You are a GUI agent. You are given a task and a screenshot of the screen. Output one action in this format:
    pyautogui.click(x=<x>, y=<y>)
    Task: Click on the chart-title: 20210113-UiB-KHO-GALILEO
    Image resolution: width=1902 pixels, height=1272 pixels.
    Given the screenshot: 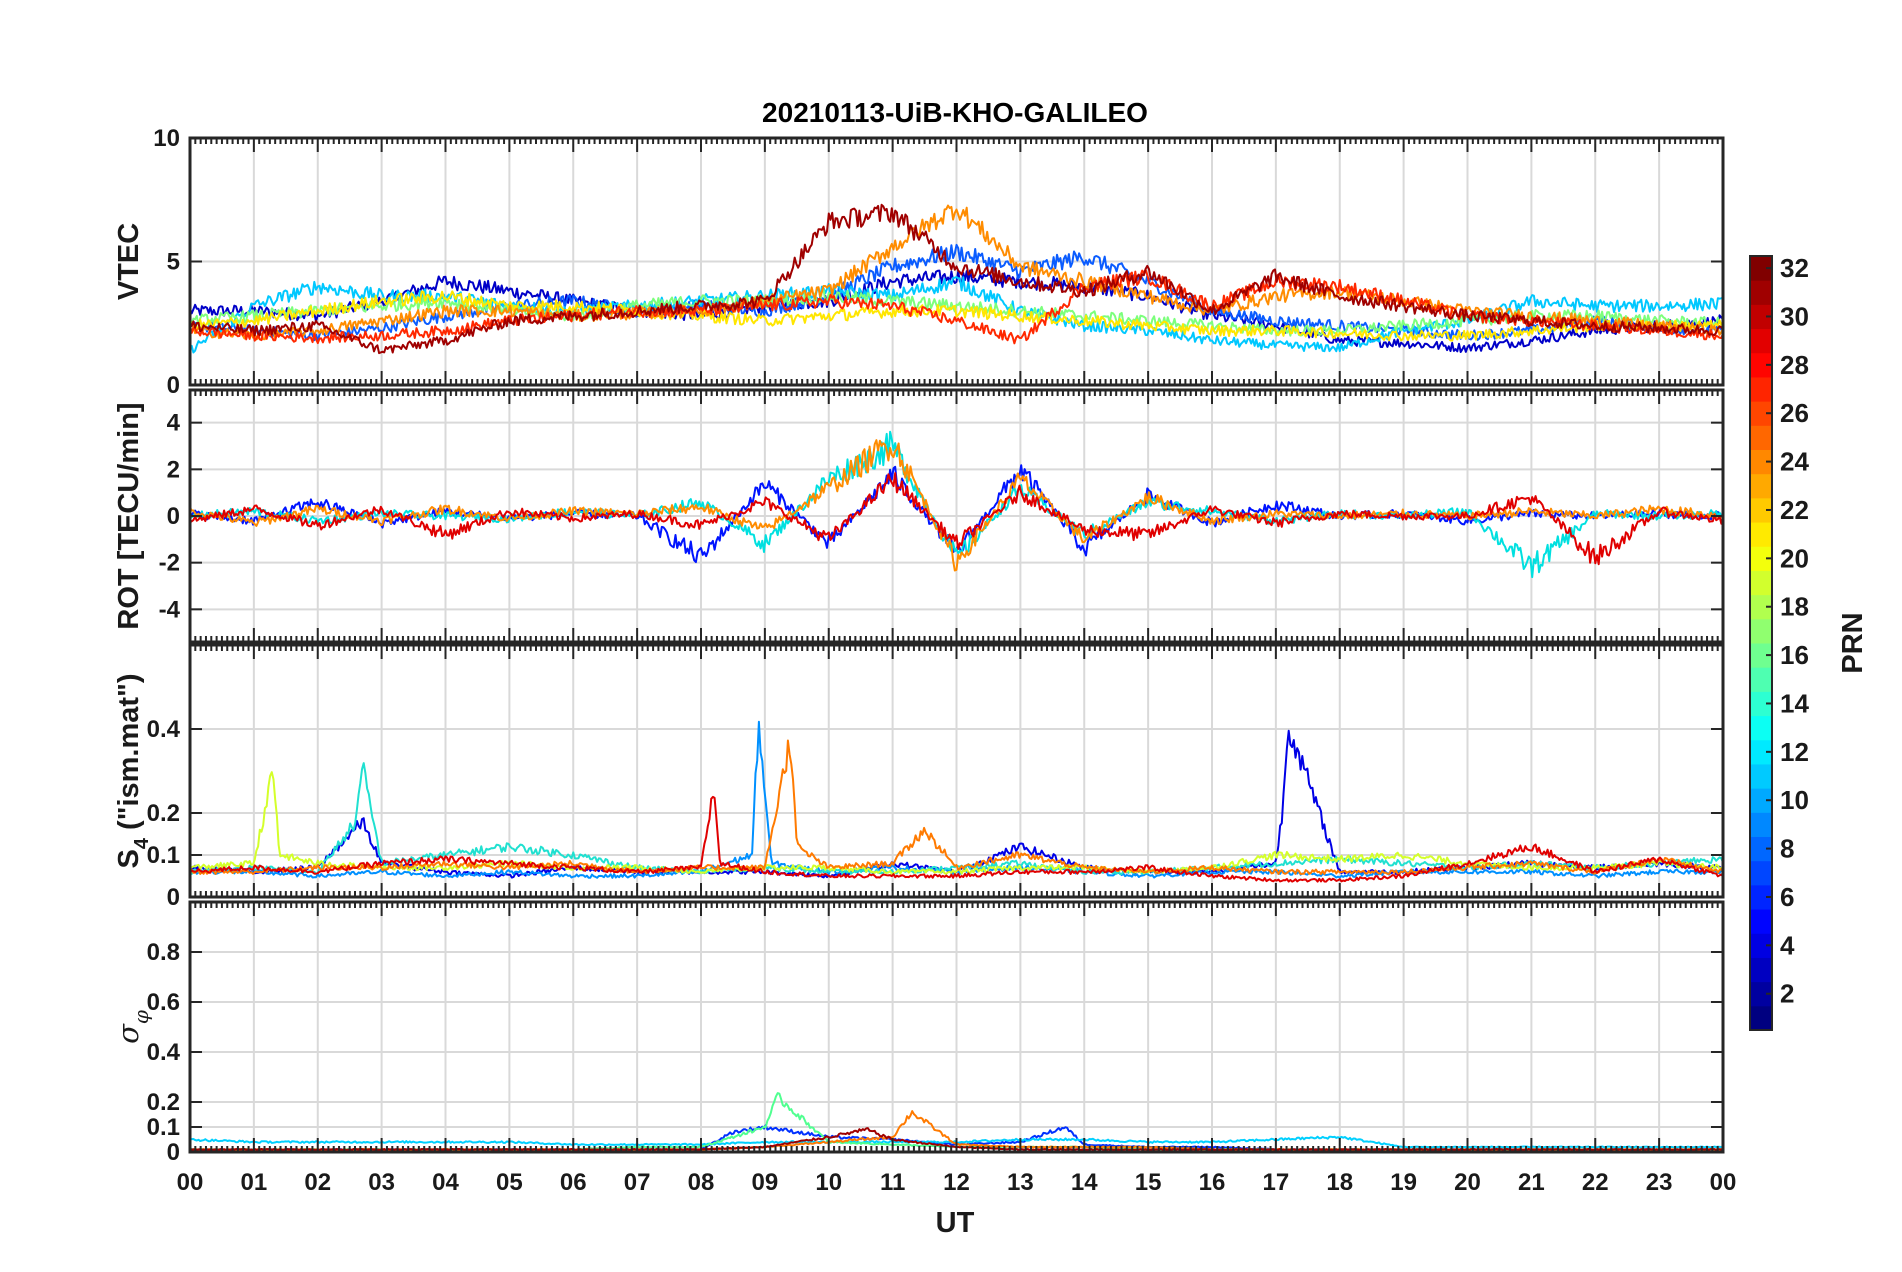 What is the action you would take?
    pyautogui.click(x=955, y=112)
    